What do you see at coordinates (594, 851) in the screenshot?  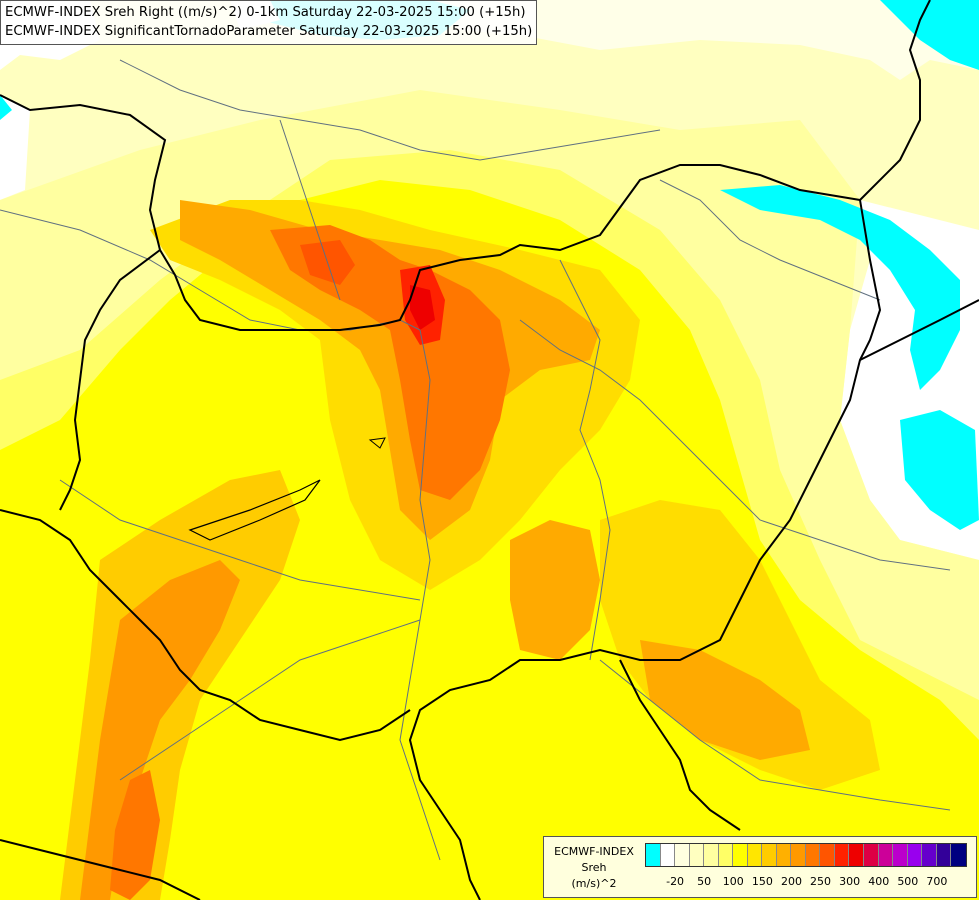 I see `legend-source: ECMWF-INDEX` at bounding box center [594, 851].